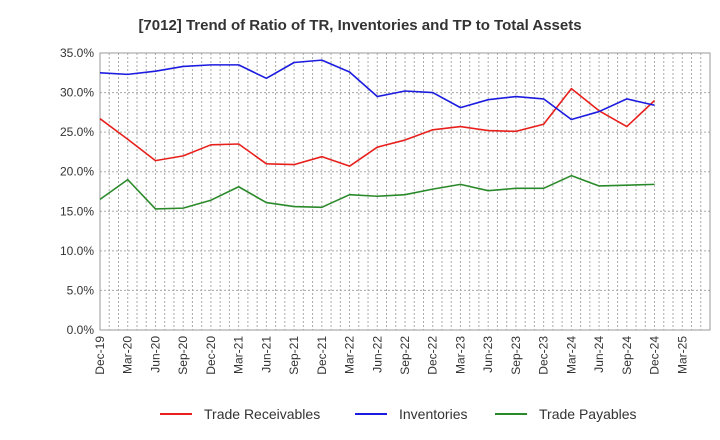 The width and height of the screenshot is (720, 440). Describe the element at coordinates (571, 355) in the screenshot. I see `x-tick-label: Mar-24` at that location.